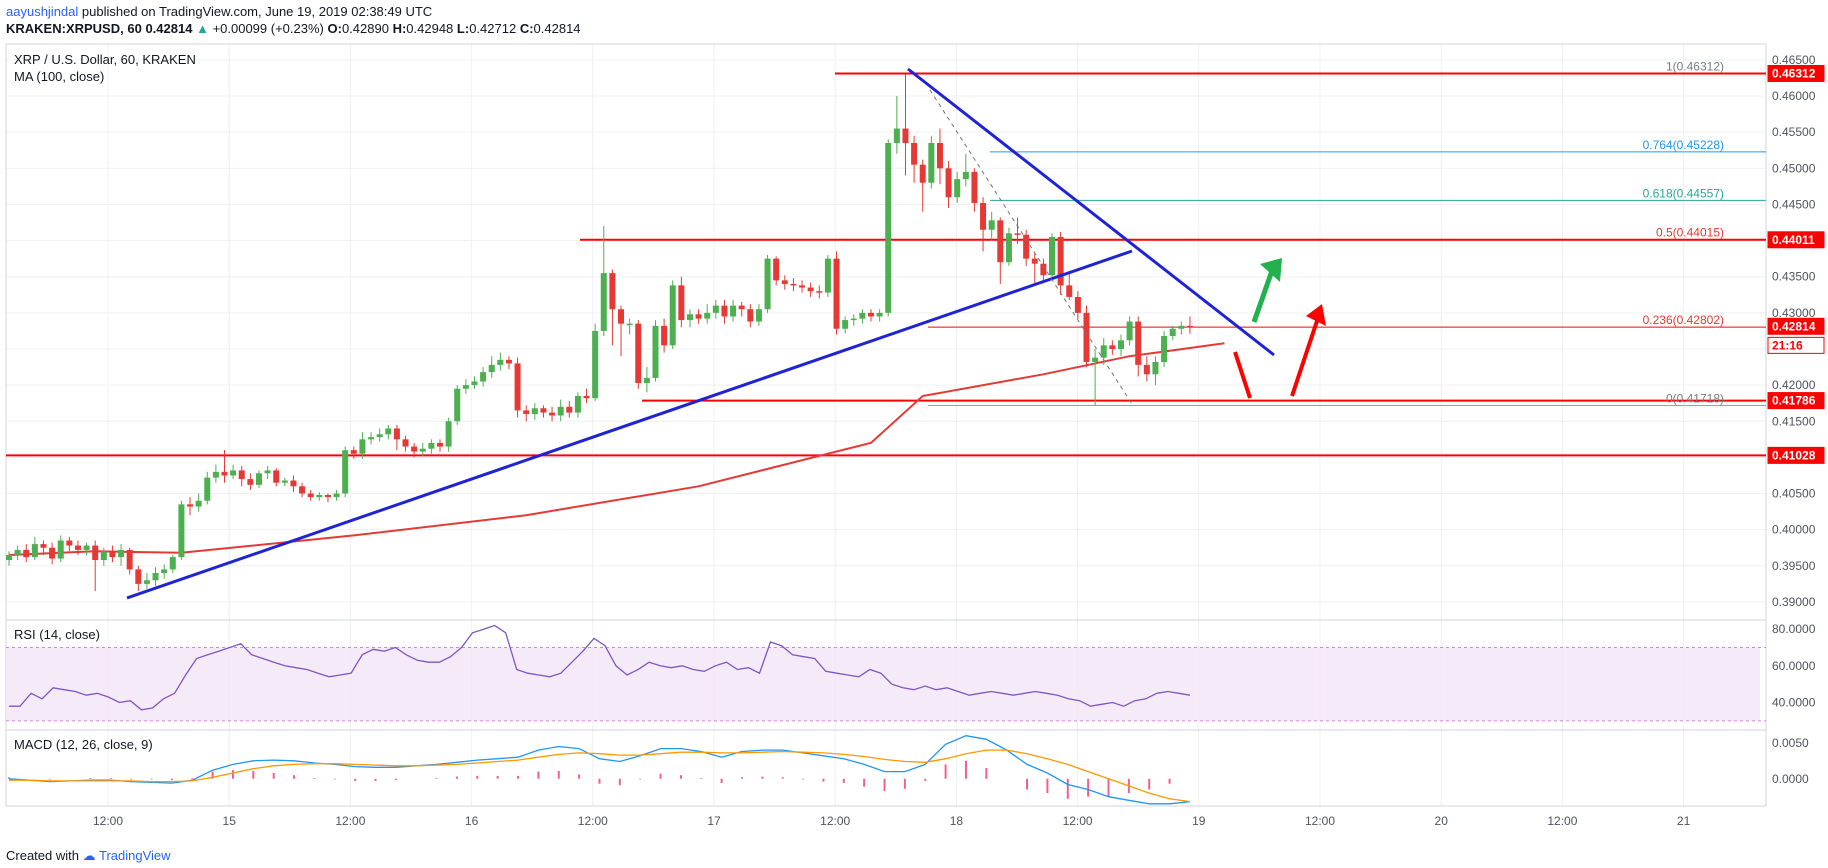 The image size is (1828, 868). What do you see at coordinates (135, 855) in the screenshot?
I see `tradingview-brand: TradingView` at bounding box center [135, 855].